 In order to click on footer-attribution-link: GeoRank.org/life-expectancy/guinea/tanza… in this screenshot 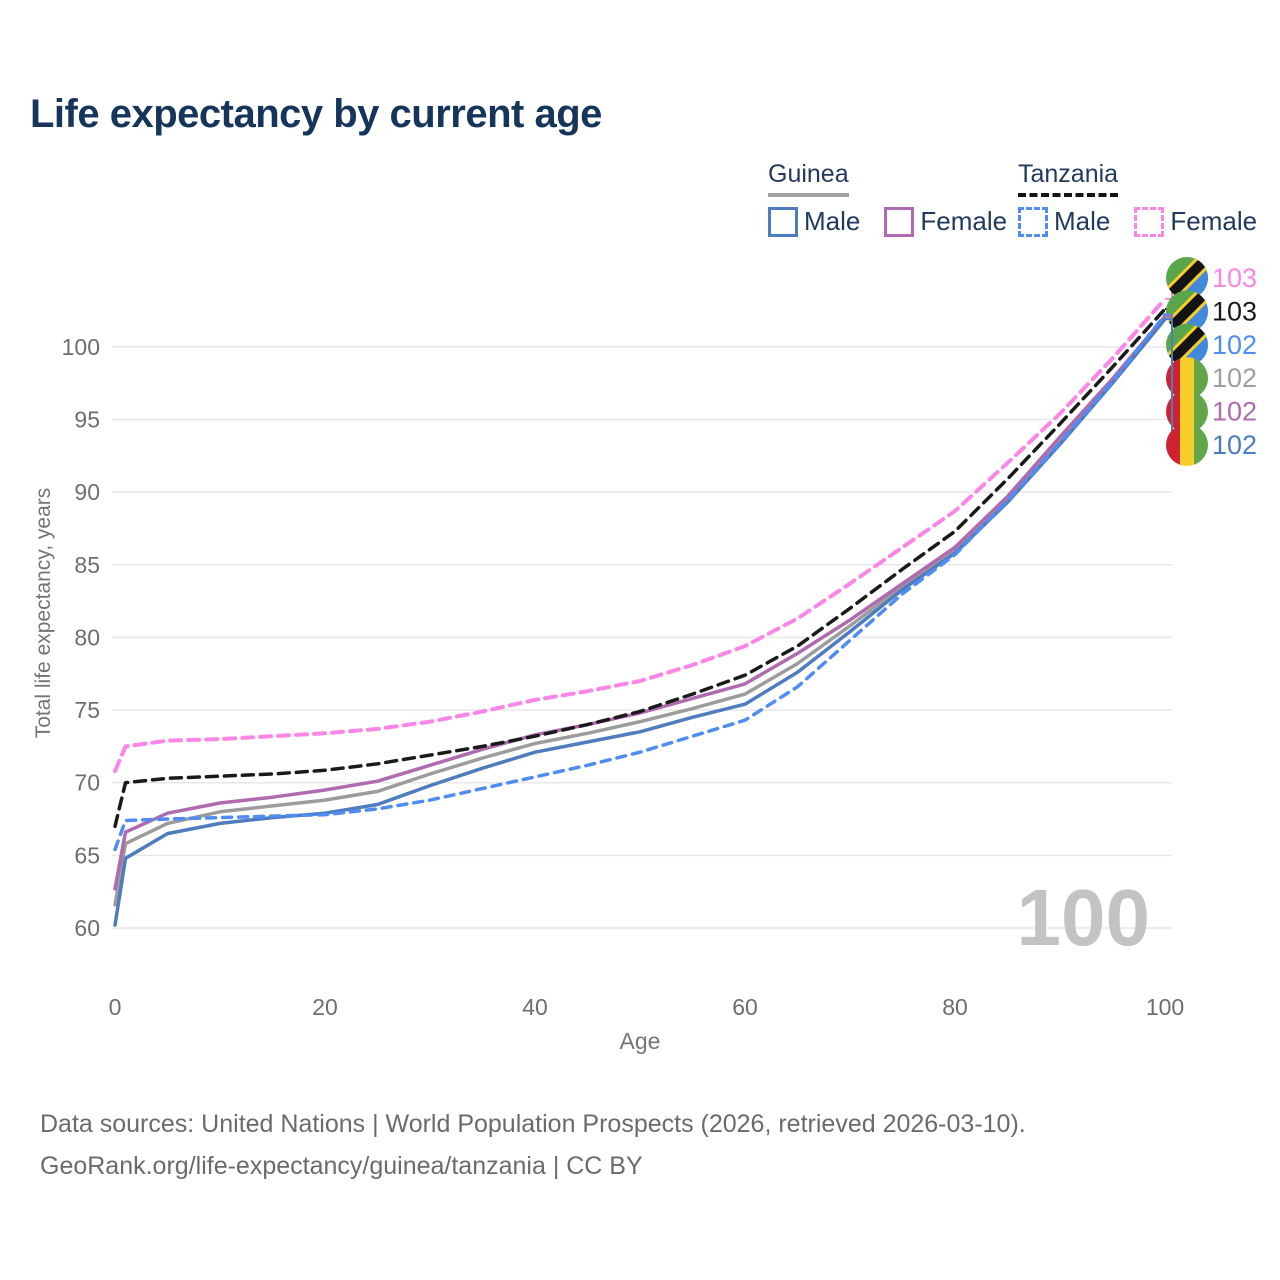, I will do `click(341, 1166)`.